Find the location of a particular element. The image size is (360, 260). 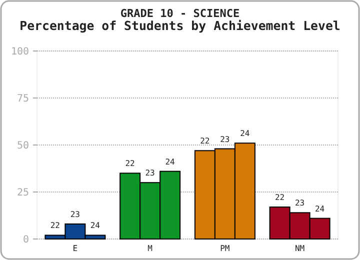

series-label: 22 is located at coordinates (55, 225).